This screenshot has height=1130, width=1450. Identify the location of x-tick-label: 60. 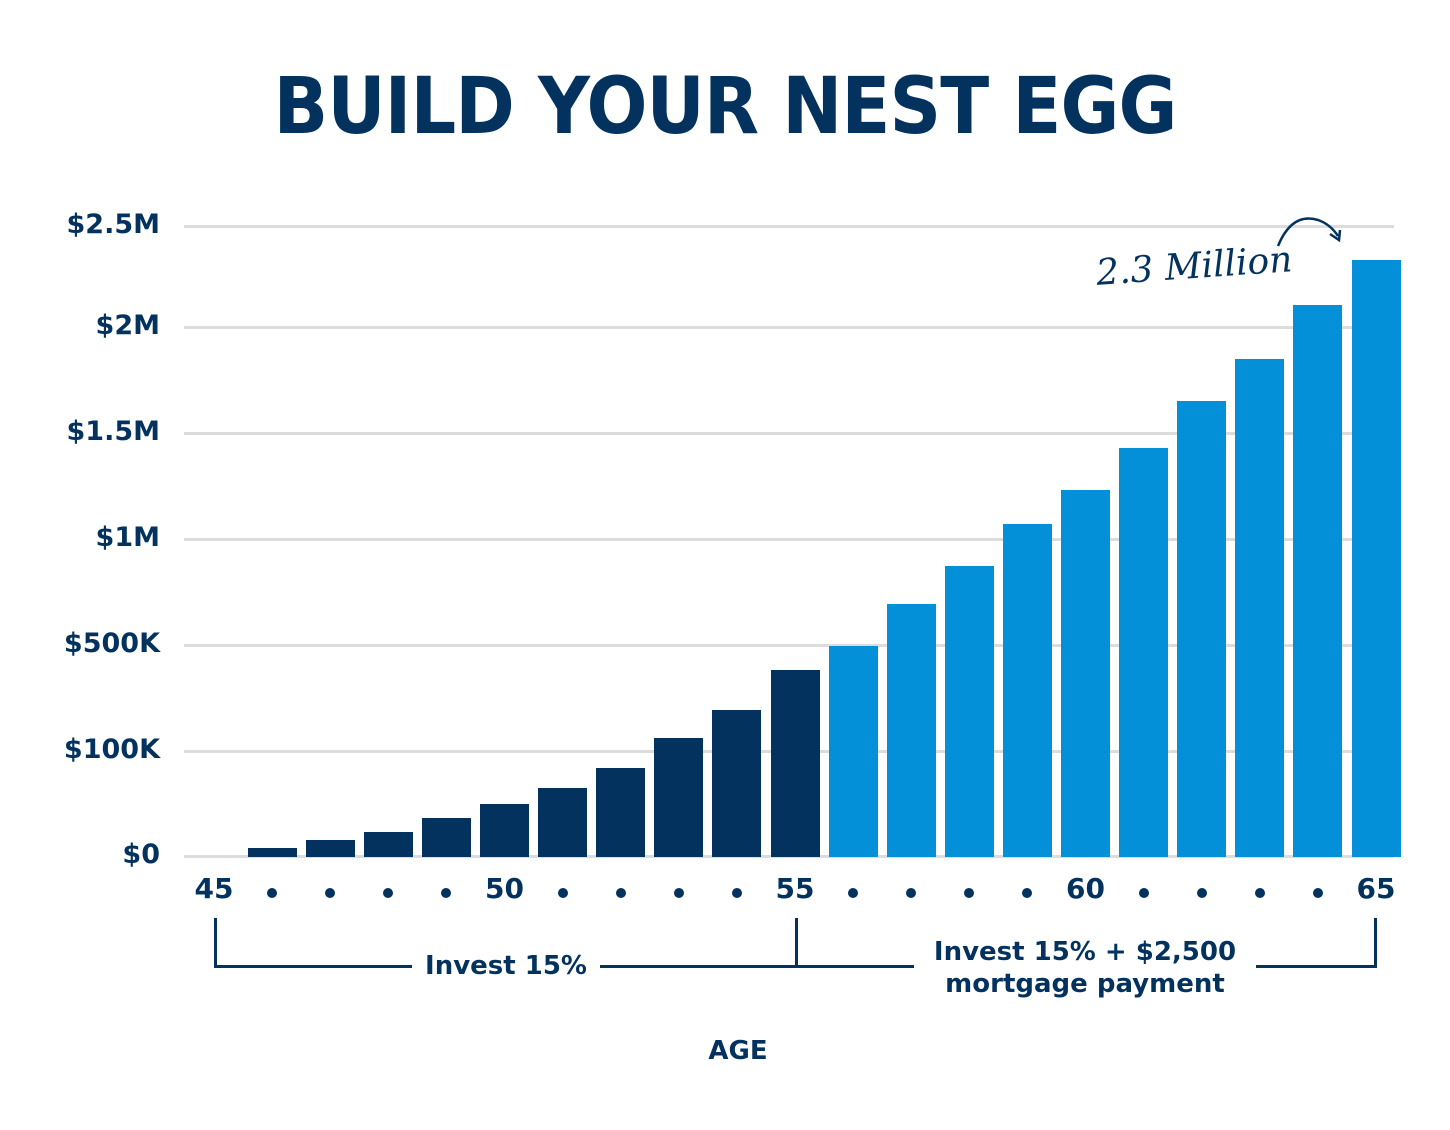
(1085, 888).